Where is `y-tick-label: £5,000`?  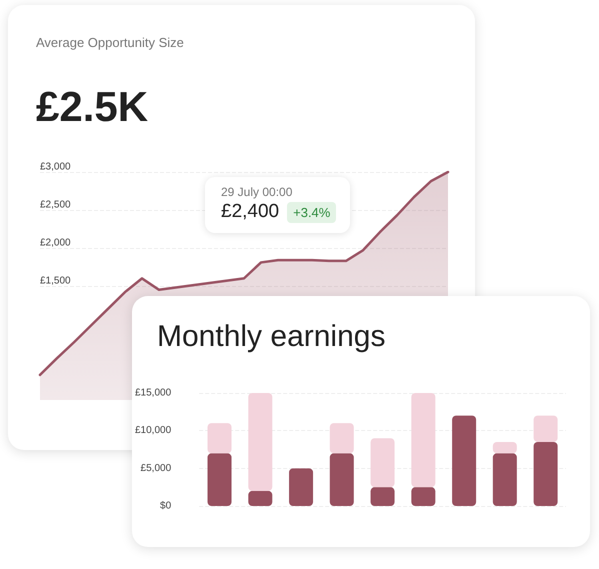
y-tick-label: £5,000 is located at coordinates (156, 468).